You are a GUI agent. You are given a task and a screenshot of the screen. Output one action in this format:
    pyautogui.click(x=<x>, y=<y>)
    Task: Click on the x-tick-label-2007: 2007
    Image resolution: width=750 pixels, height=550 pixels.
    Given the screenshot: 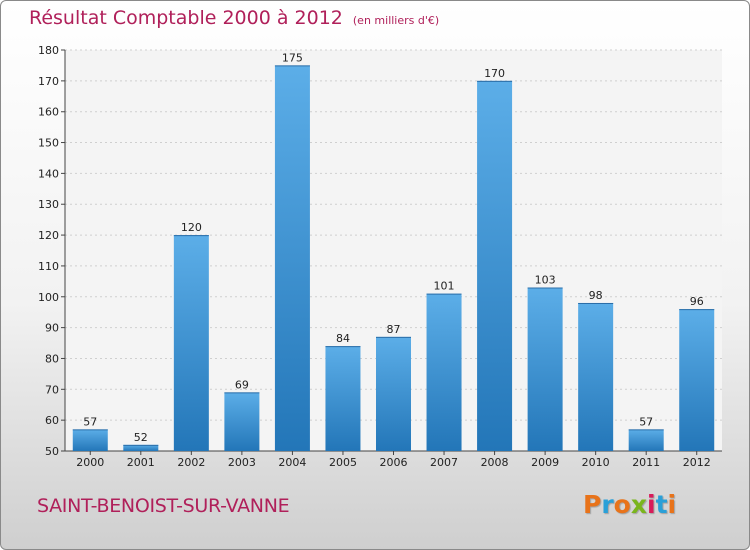 What is the action you would take?
    pyautogui.click(x=444, y=462)
    